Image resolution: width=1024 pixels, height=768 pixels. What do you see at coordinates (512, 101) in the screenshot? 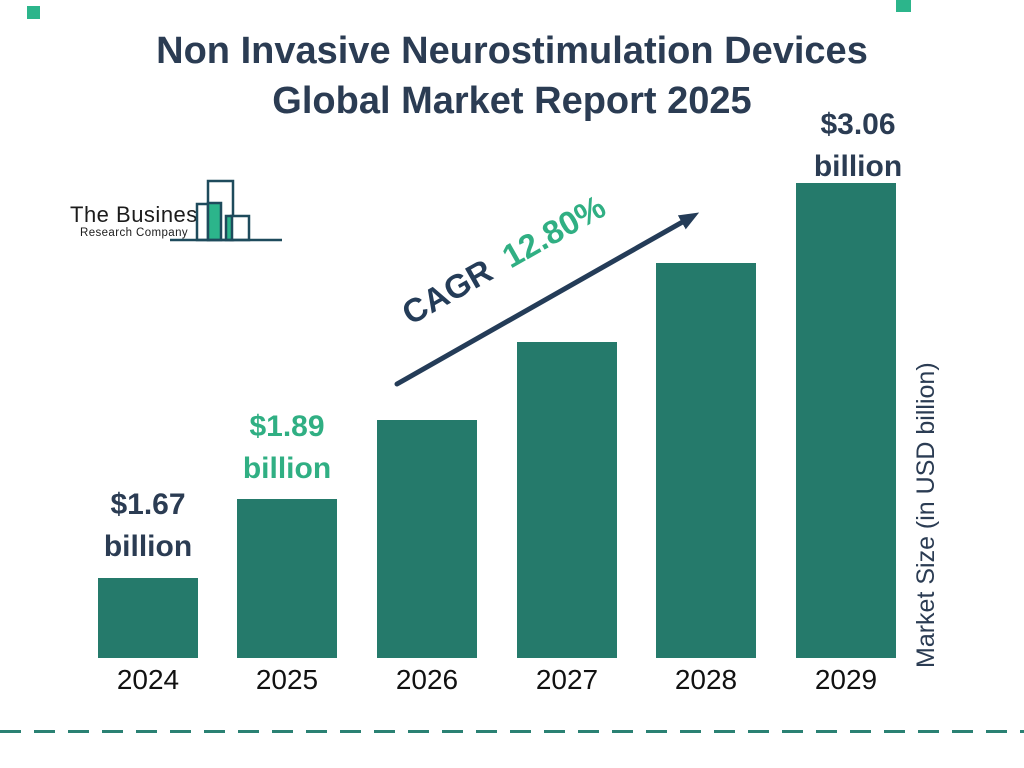
I see `page-title-line-2: Global Market Report 2025` at bounding box center [512, 101].